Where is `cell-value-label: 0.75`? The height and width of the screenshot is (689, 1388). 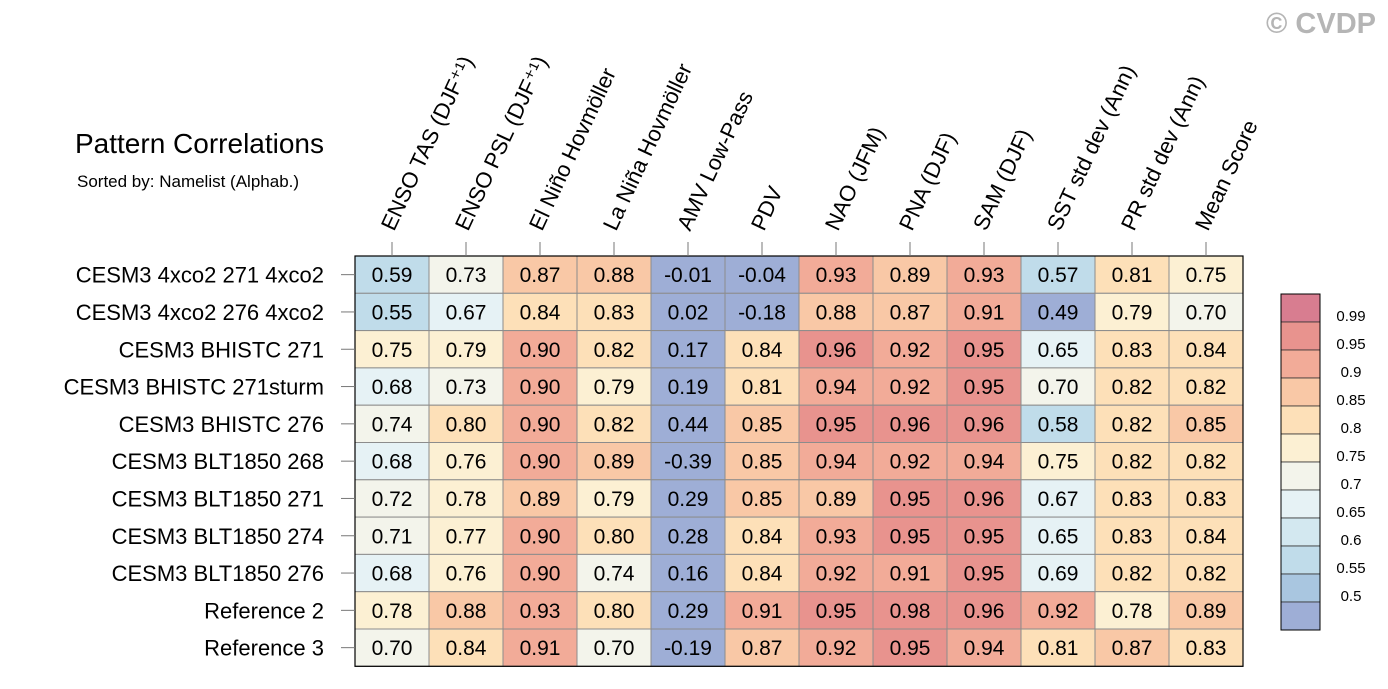
cell-value-label: 0.75 is located at coordinates (392, 350).